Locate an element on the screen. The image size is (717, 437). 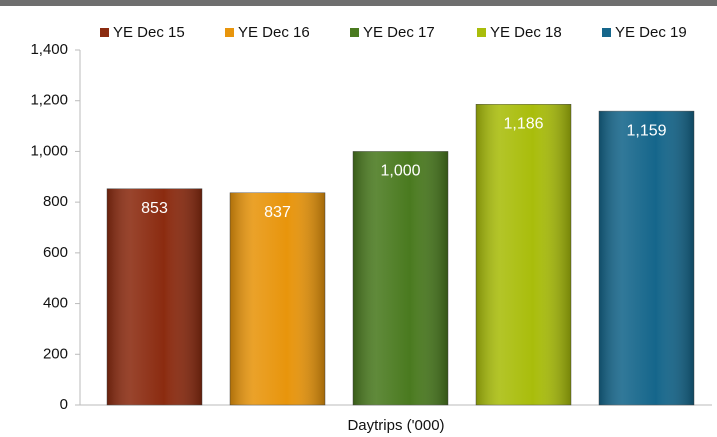
top-band is located at coordinates (358, 3).